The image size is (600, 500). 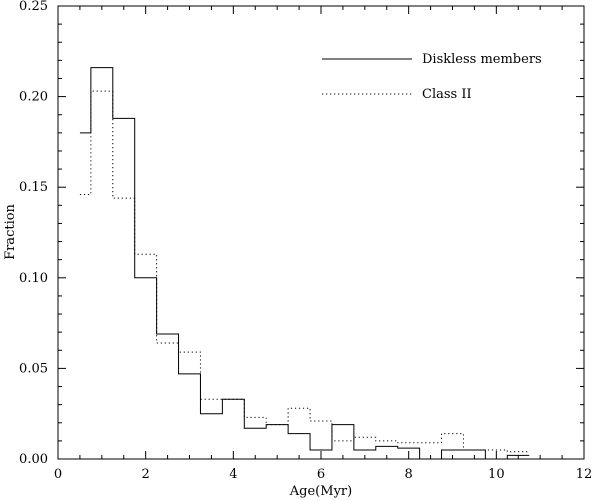 I want to click on y-tick-label: 0.00, so click(x=33, y=459).